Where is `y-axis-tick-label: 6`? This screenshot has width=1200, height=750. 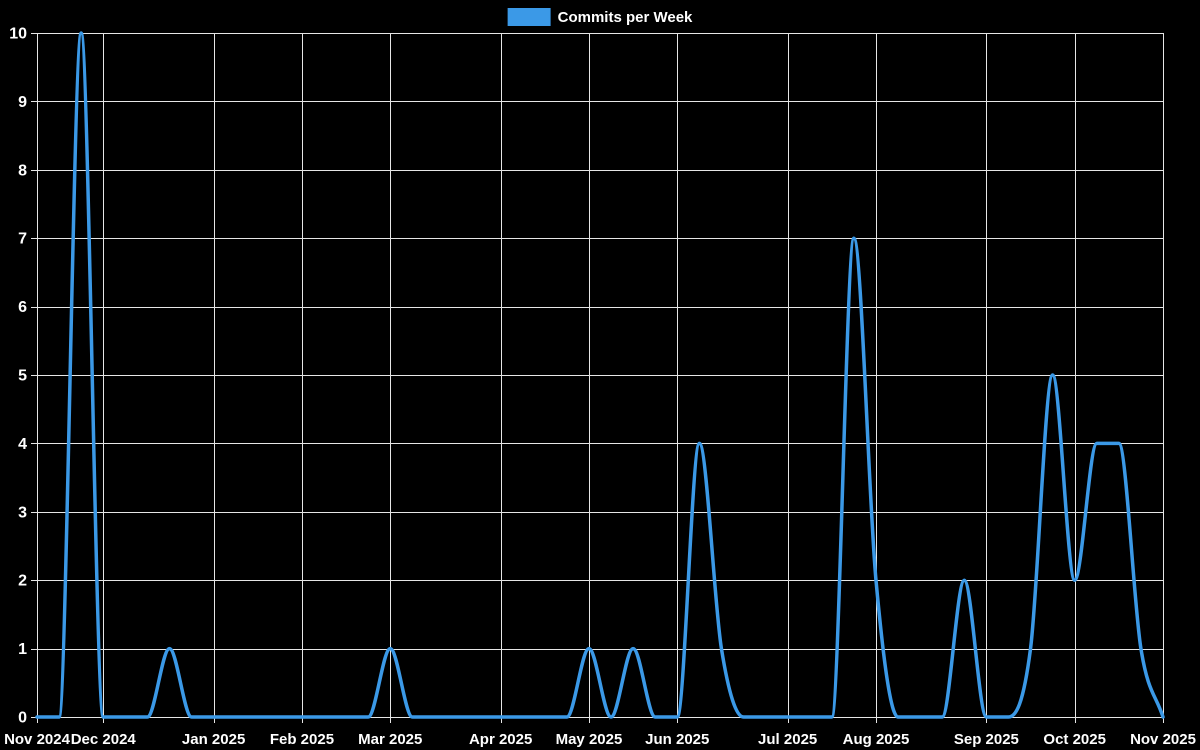
y-axis-tick-label: 6 is located at coordinates (22, 307).